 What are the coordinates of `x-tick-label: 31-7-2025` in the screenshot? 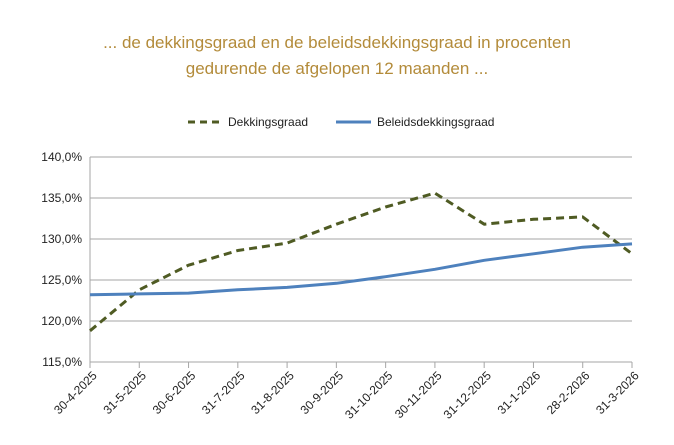 It's located at (223, 392).